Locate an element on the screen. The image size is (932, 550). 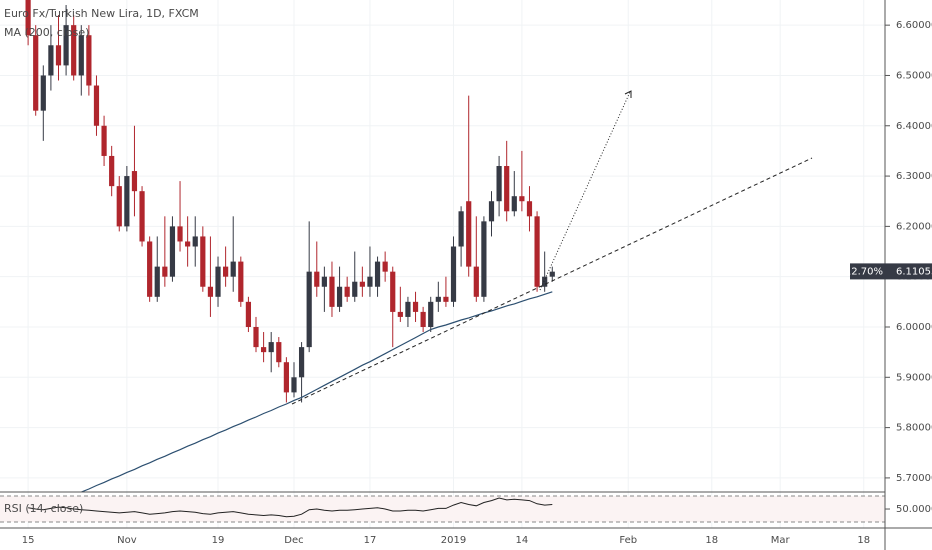
x-tick-label: 15 is located at coordinates (28, 540).